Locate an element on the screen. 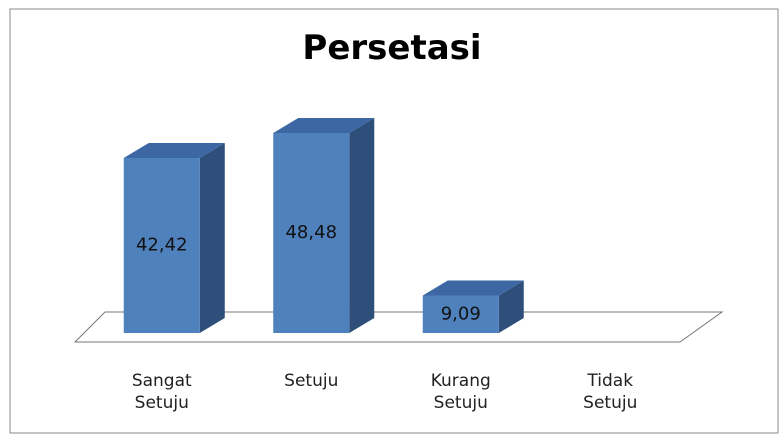 The width and height of the screenshot is (784, 443). chart-title: Persetasi is located at coordinates (392, 48).